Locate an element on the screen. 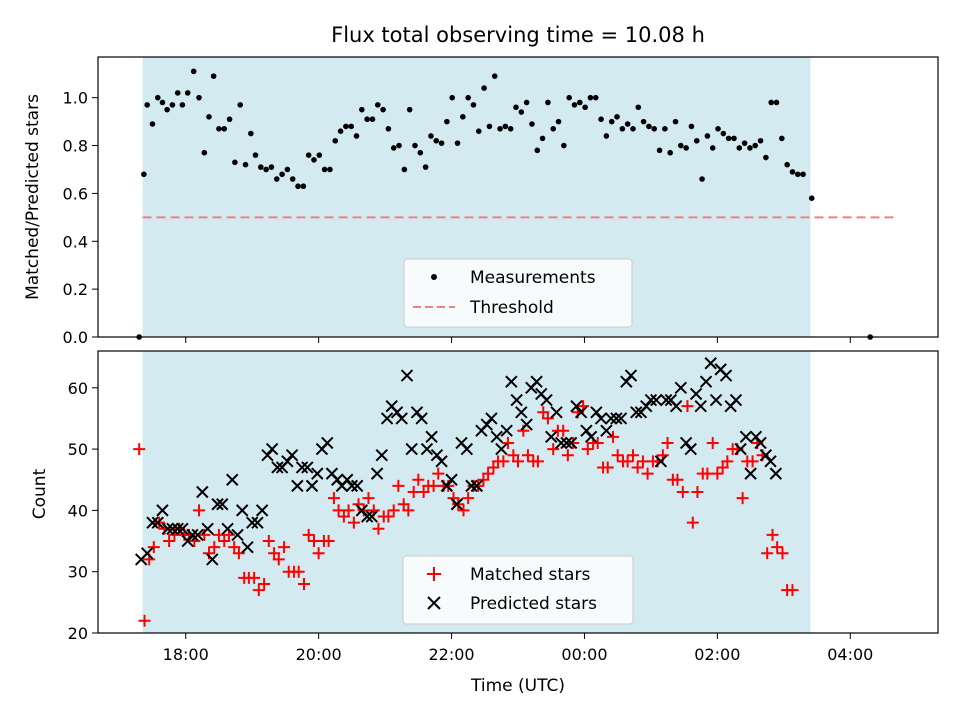 The height and width of the screenshot is (720, 960). y-tick-label: 0.8 is located at coordinates (75, 146).